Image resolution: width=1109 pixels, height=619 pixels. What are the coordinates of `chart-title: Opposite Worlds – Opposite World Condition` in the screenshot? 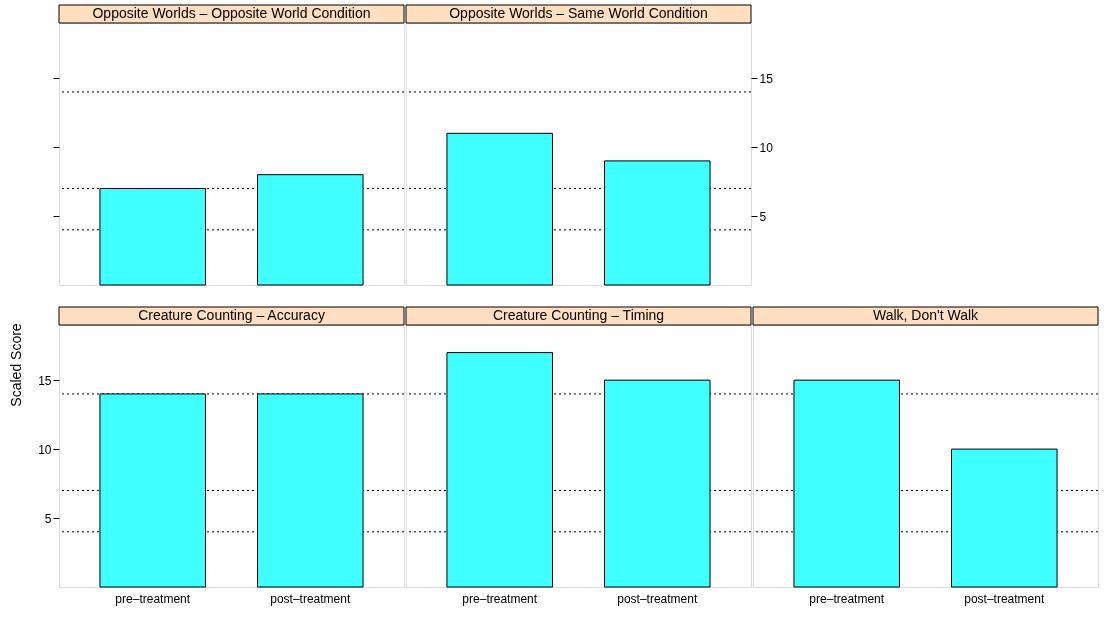 It's located at (231, 13).